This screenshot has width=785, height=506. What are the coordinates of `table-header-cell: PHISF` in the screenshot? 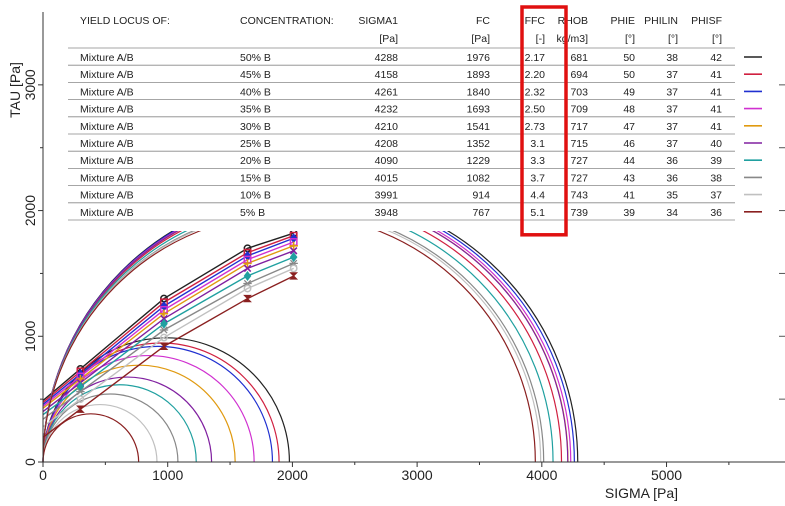 It's located at (706, 21).